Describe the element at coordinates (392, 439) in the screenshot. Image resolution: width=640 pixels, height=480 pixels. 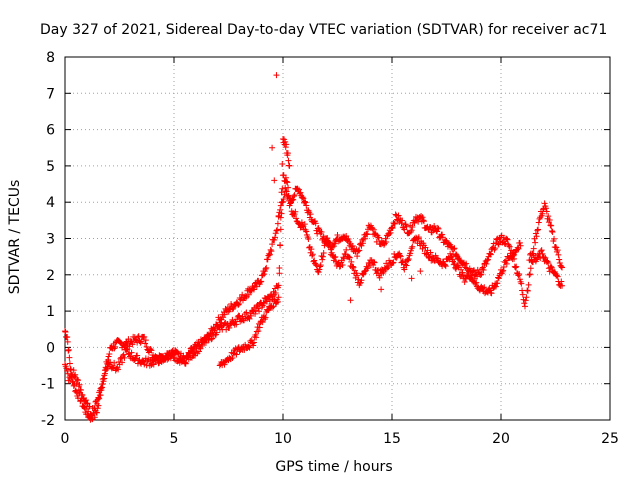
I see `x-tick-label: 15` at that location.